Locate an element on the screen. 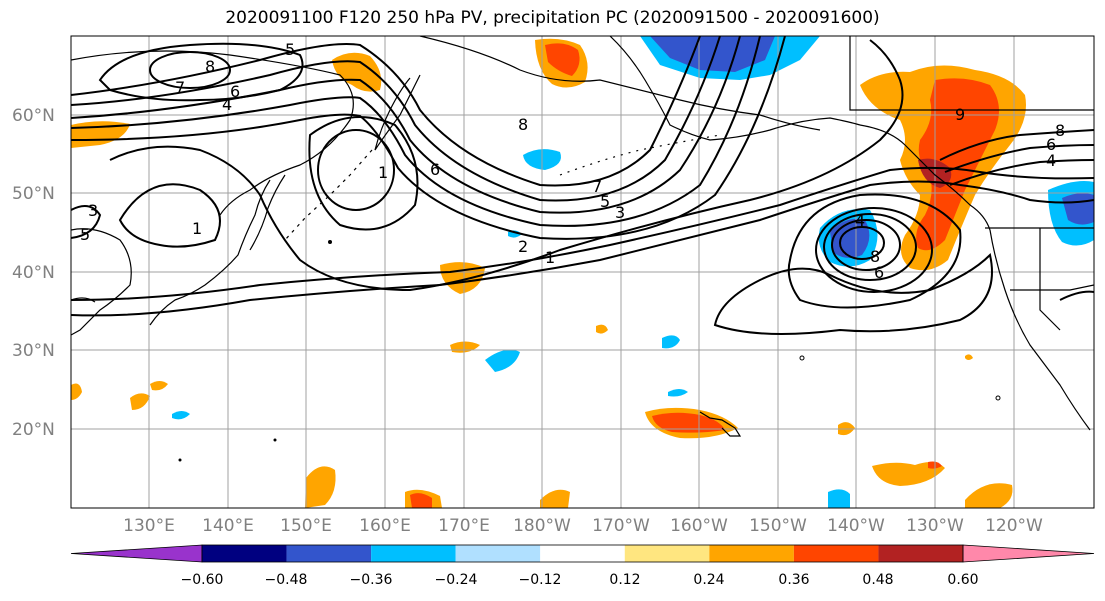  colorbar-outline is located at coordinates (582, 553).